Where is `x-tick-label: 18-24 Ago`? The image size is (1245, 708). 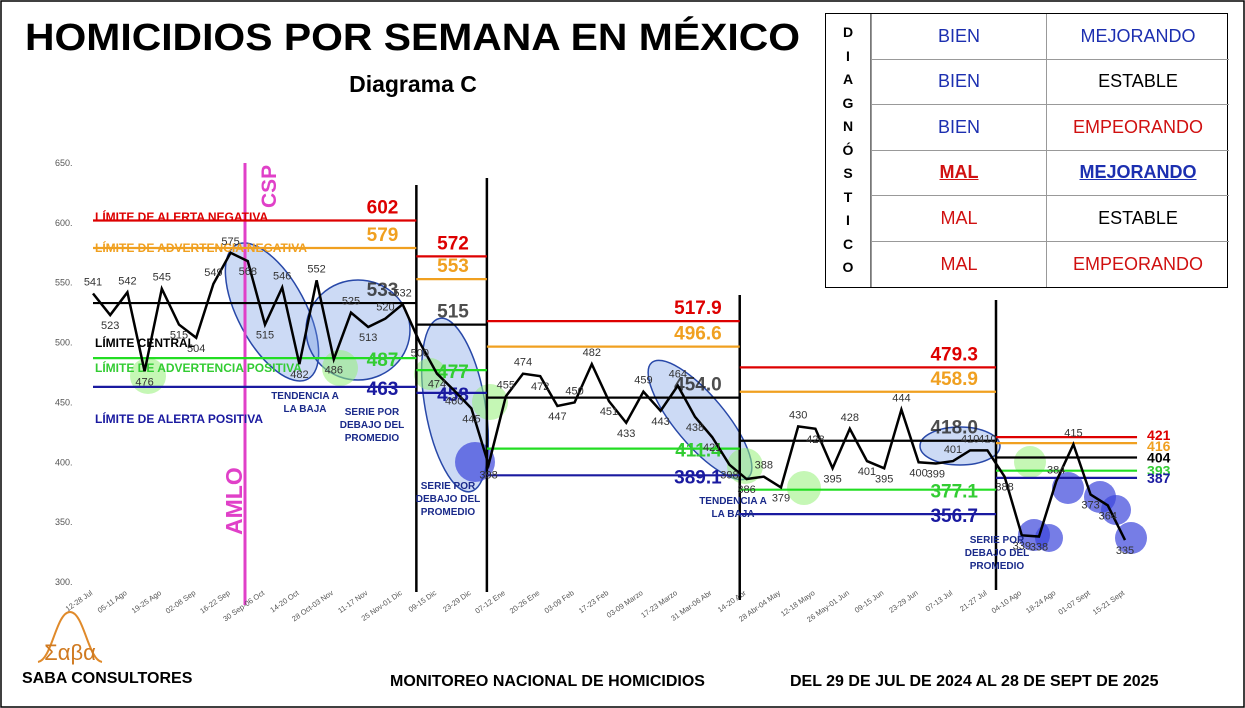
x-tick-label: 18-24 Ago is located at coordinates (1040, 601).